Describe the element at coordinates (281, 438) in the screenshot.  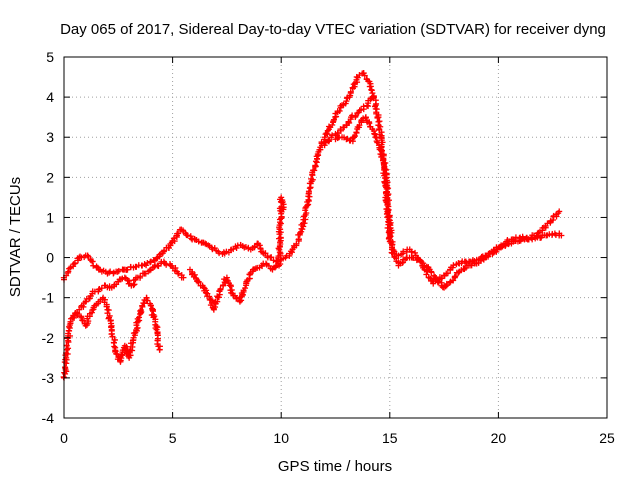
I see `x-tick-label: 10` at that location.